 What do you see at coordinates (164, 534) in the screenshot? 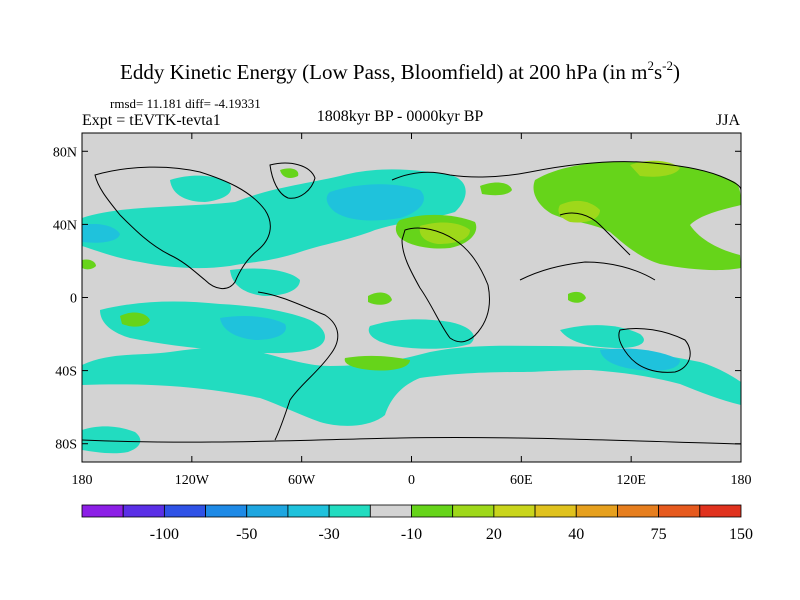
I see `colorbar-label: -100` at bounding box center [164, 534].